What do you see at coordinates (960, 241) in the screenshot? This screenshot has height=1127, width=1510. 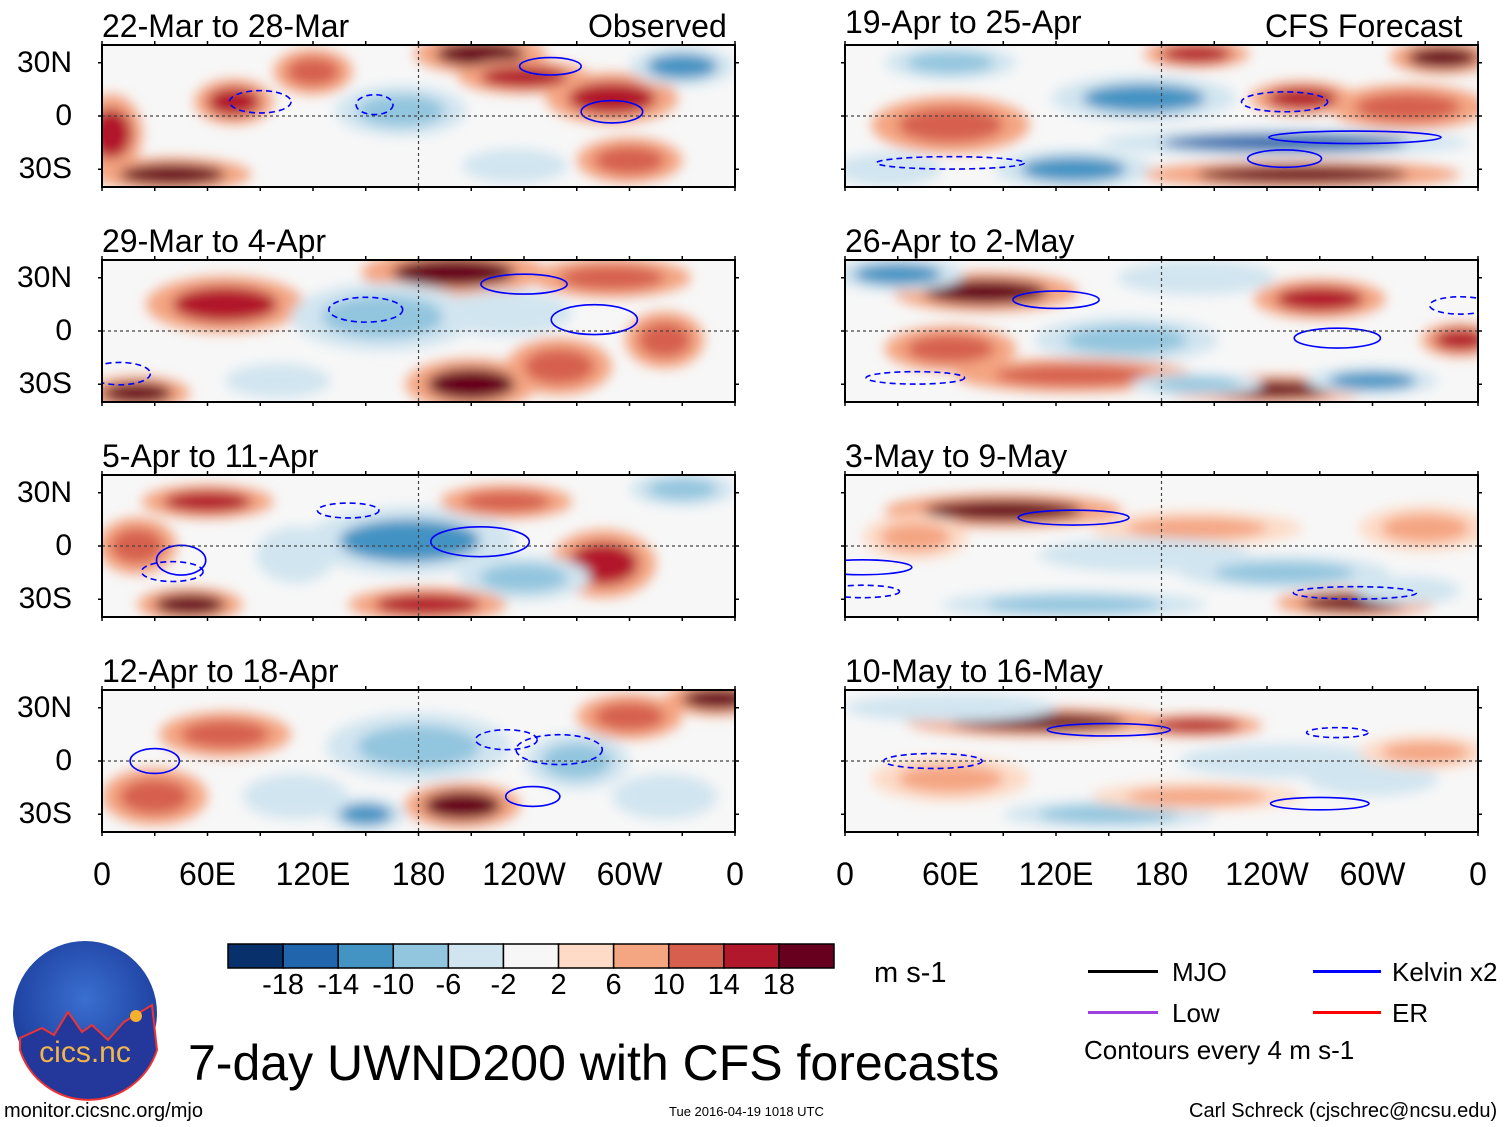 I see `panel-title: 26-Apr to 2-May` at bounding box center [960, 241].